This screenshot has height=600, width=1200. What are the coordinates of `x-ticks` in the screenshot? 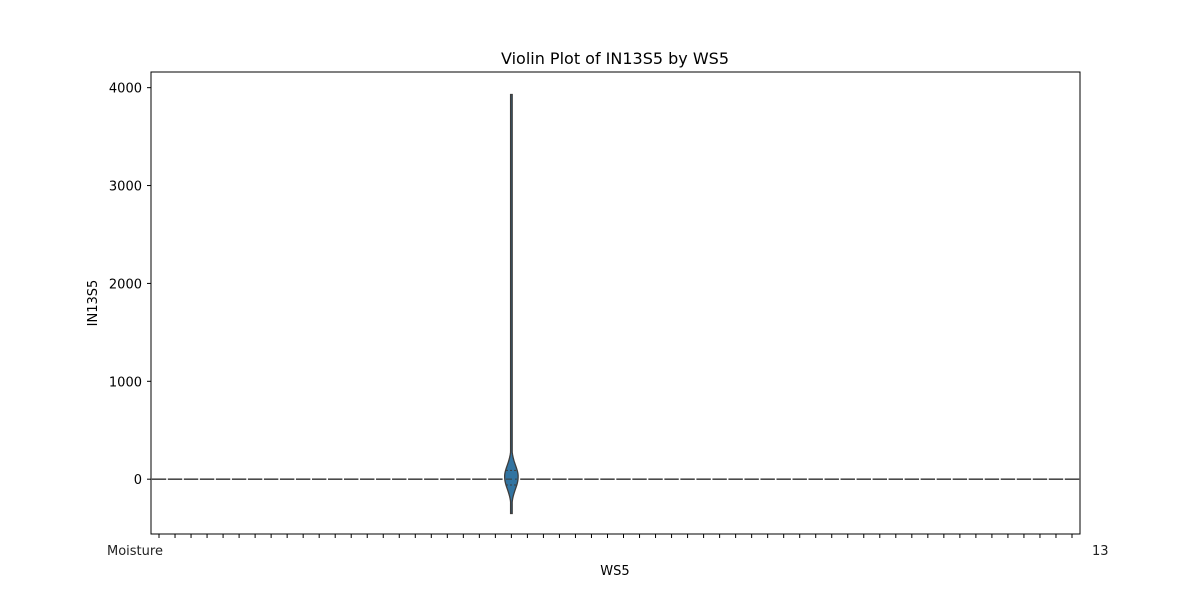 It's located at (615, 536).